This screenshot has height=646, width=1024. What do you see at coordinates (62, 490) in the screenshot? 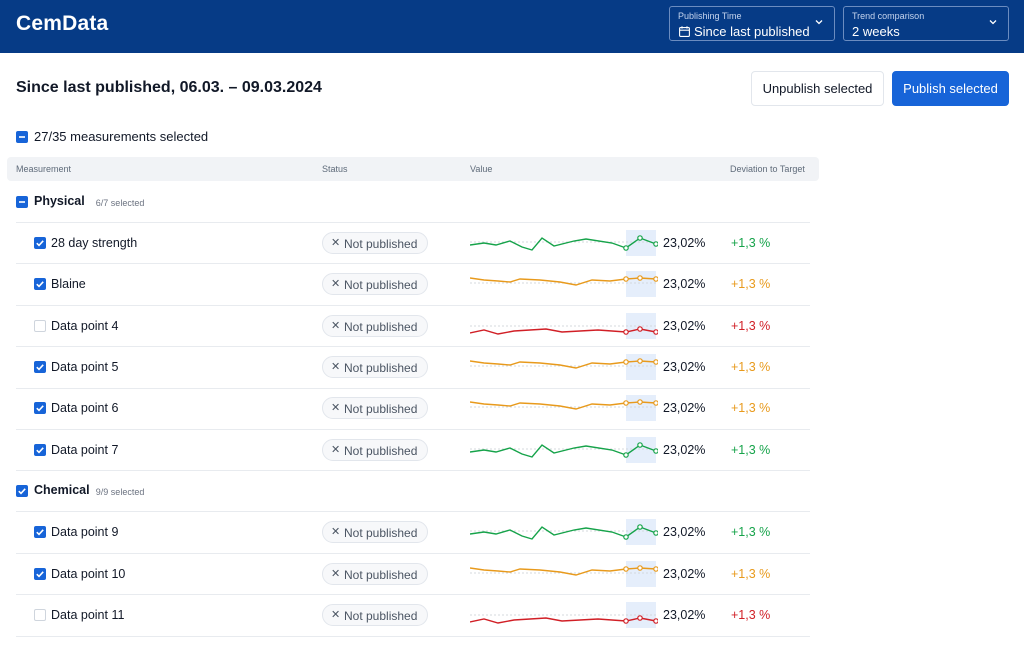
I see `group-title: Chemical` at bounding box center [62, 490].